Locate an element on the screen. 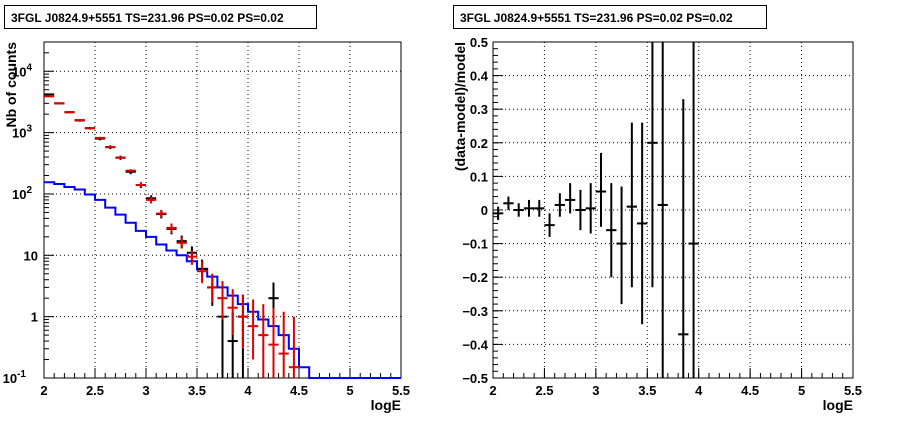 The height and width of the screenshot is (421, 898). y-axis-label: Nb of counts is located at coordinates (11, 85).